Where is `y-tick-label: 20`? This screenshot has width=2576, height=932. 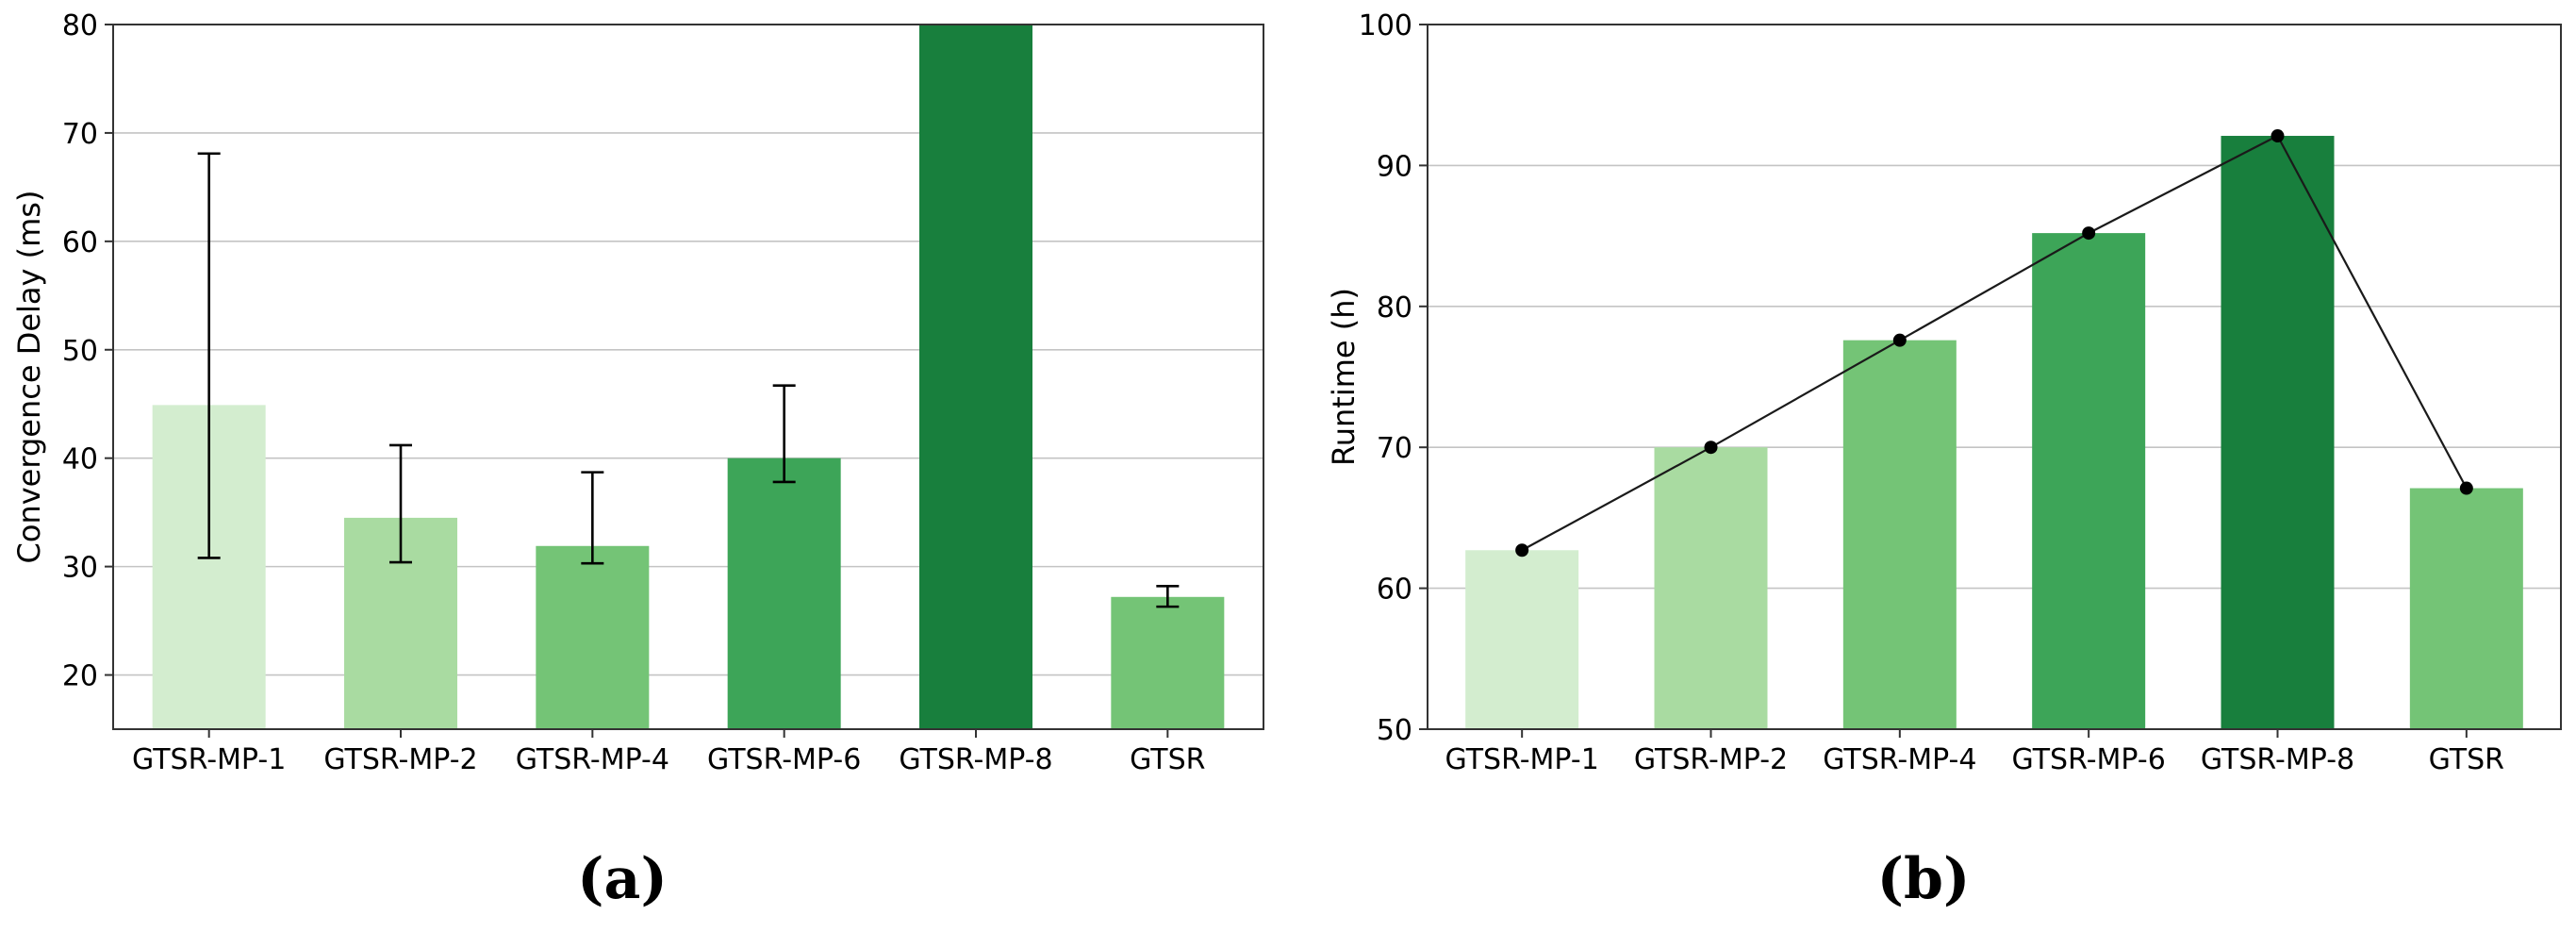
y-tick-label: 20 is located at coordinates (80, 677).